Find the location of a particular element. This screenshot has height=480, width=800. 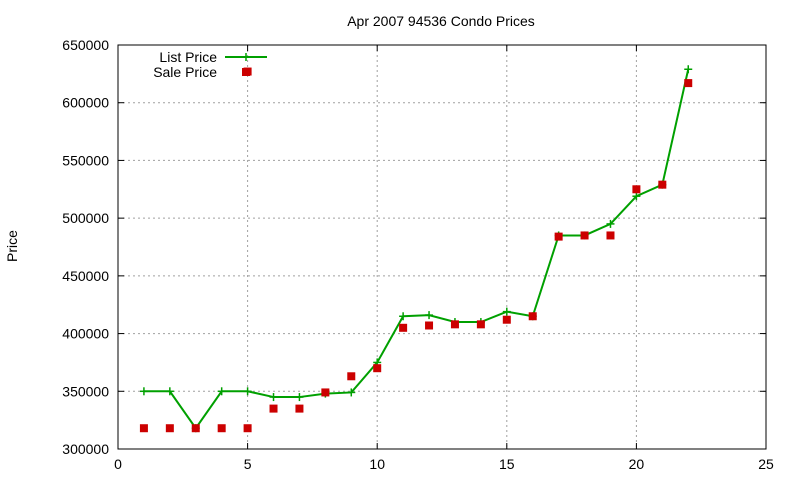

y-tick-label: 600000 is located at coordinates (85, 103).